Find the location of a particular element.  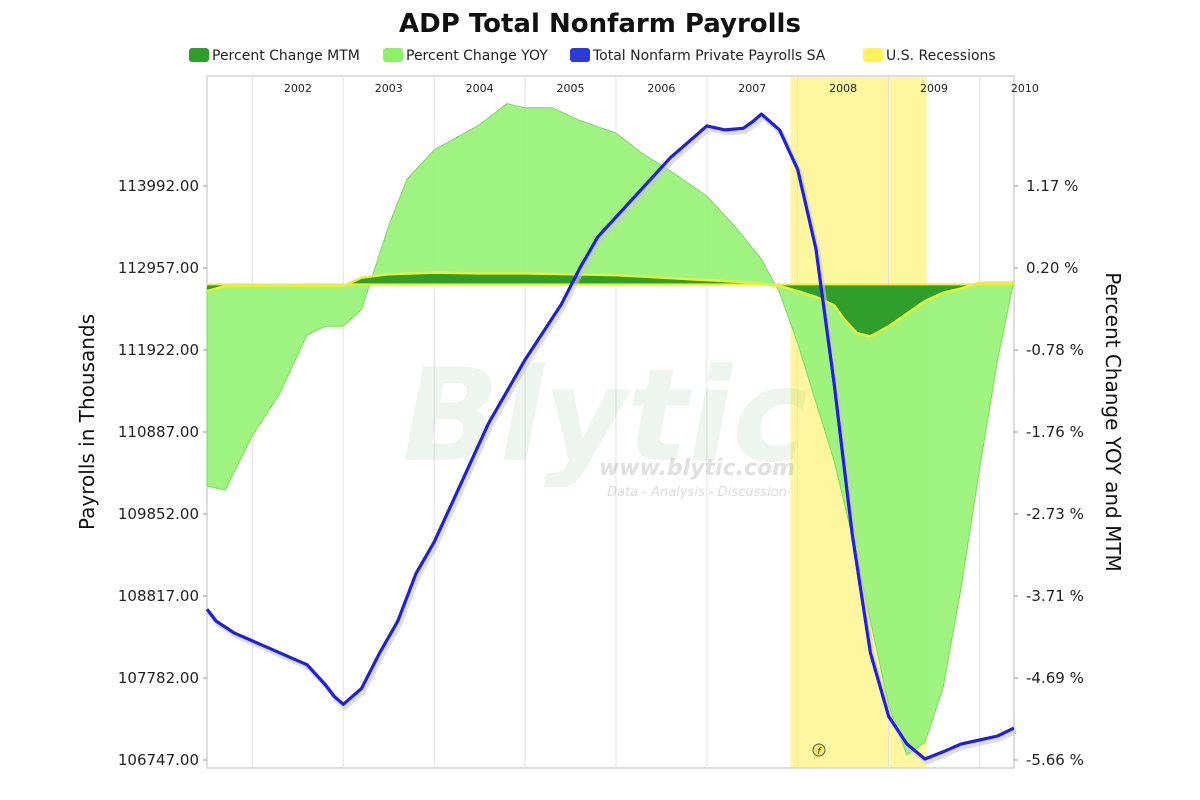

right-tick-label: -1.76 % is located at coordinates (1055, 432).